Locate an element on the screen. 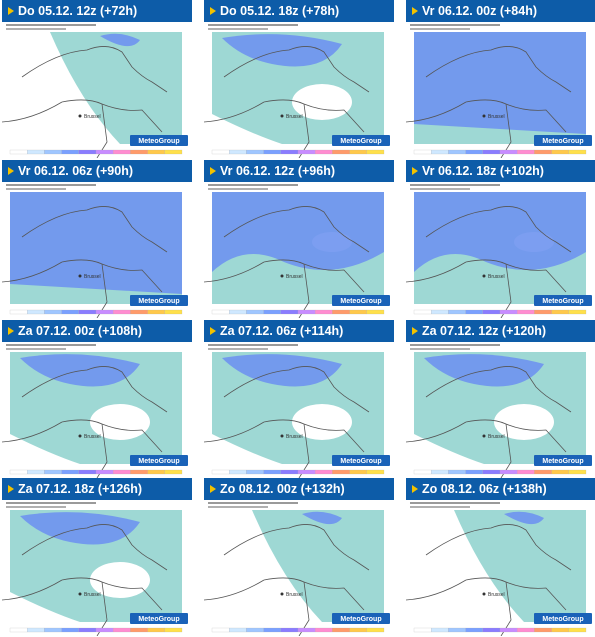  forecast-panel: Do 05.12. 12z (+72h) Brussel MeteoGroup is located at coordinates (97, 79).